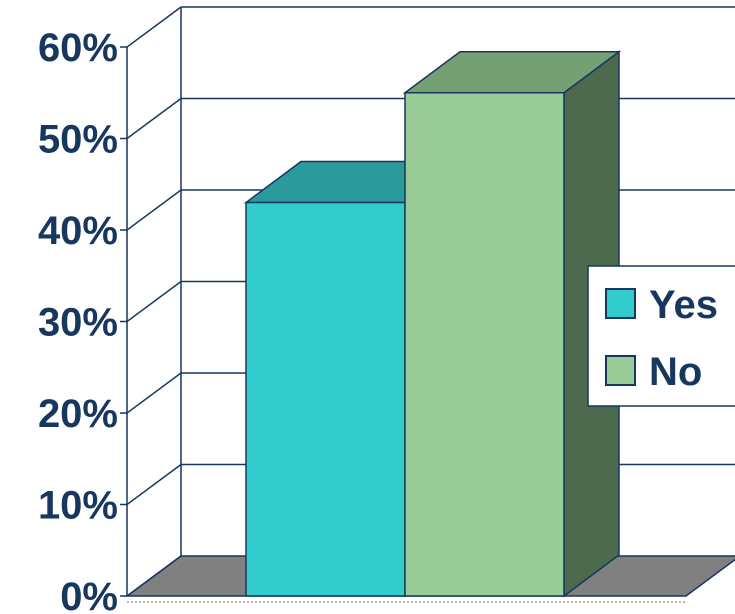 Image resolution: width=735 pixels, height=614 pixels. I want to click on y-tick-labels: 0% 10% 20% 30% 40% 50% 60%, so click(78, 320).